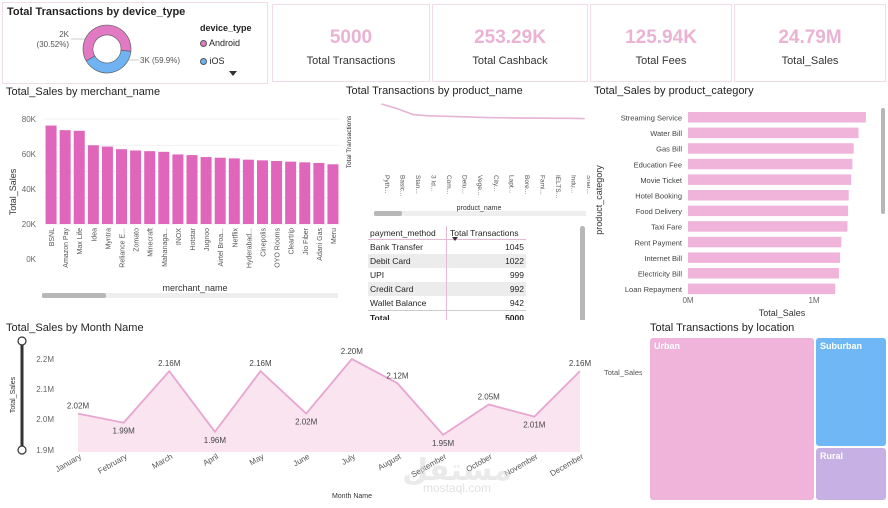 This screenshot has height=508, width=888. What do you see at coordinates (225, 43) in the screenshot?
I see `legend-android-label: Android` at bounding box center [225, 43].